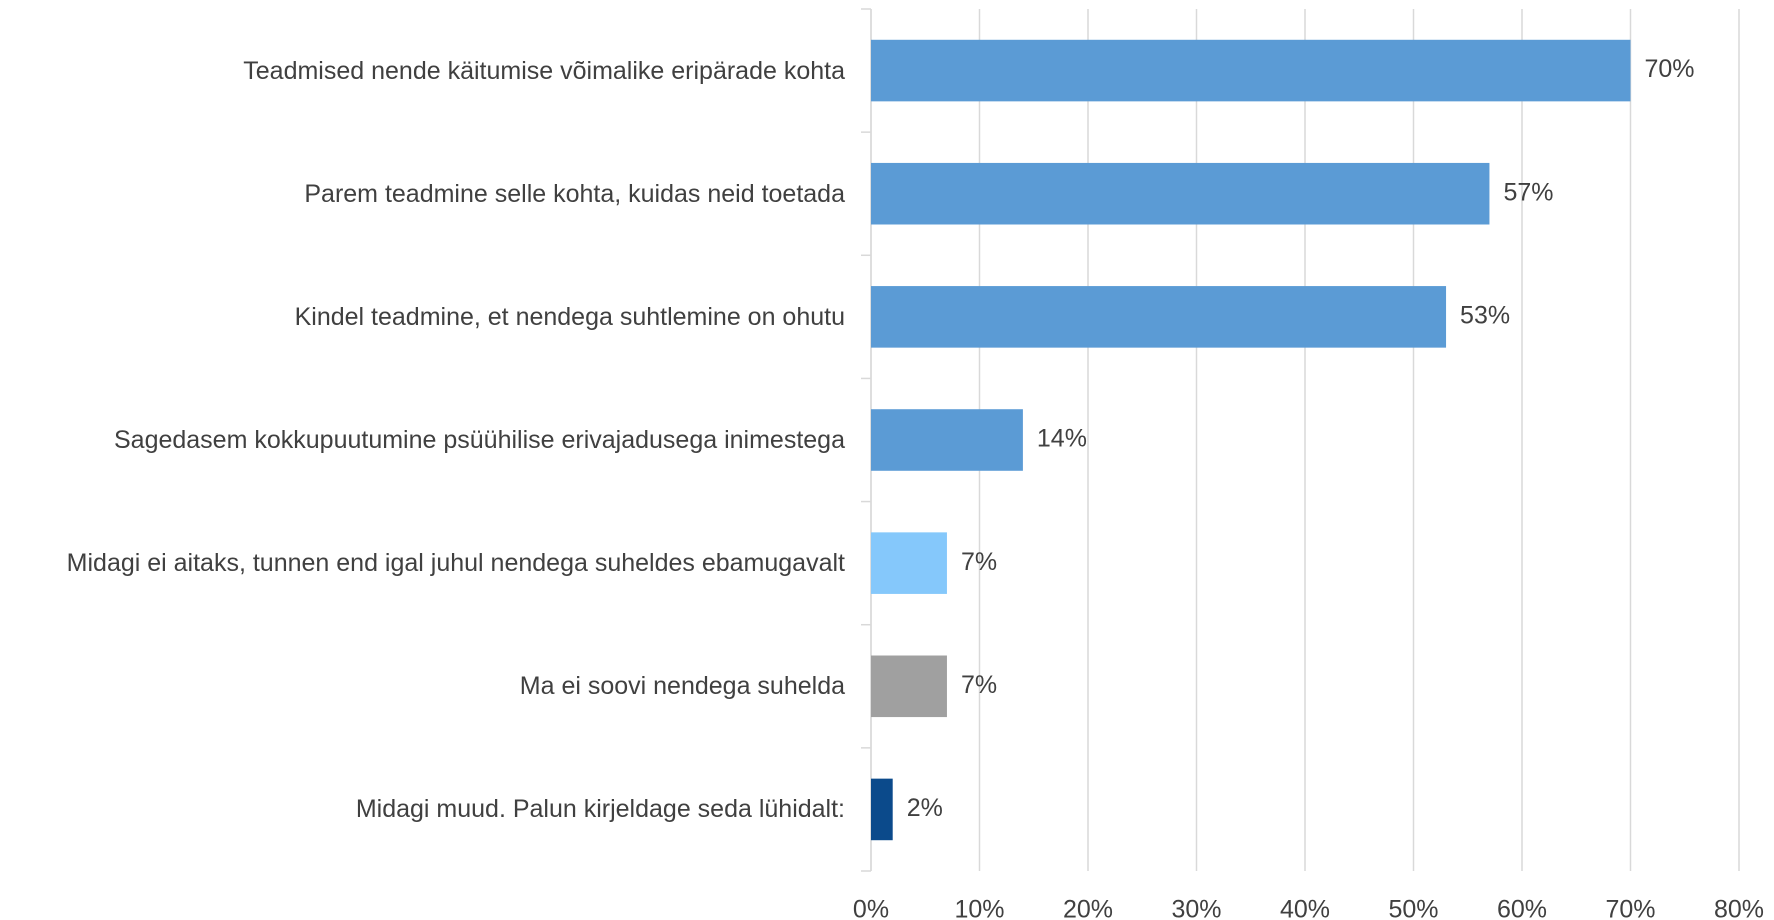 This screenshot has height=920, width=1774. Describe the element at coordinates (871, 908) in the screenshot. I see `x-tick-label: 0%` at that location.